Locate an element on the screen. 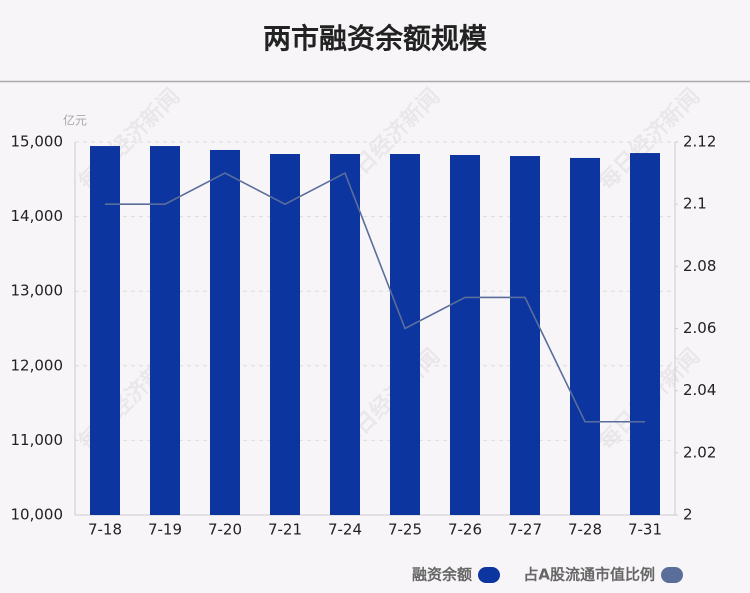  y-tick-label: 10,000 is located at coordinates (37, 515).